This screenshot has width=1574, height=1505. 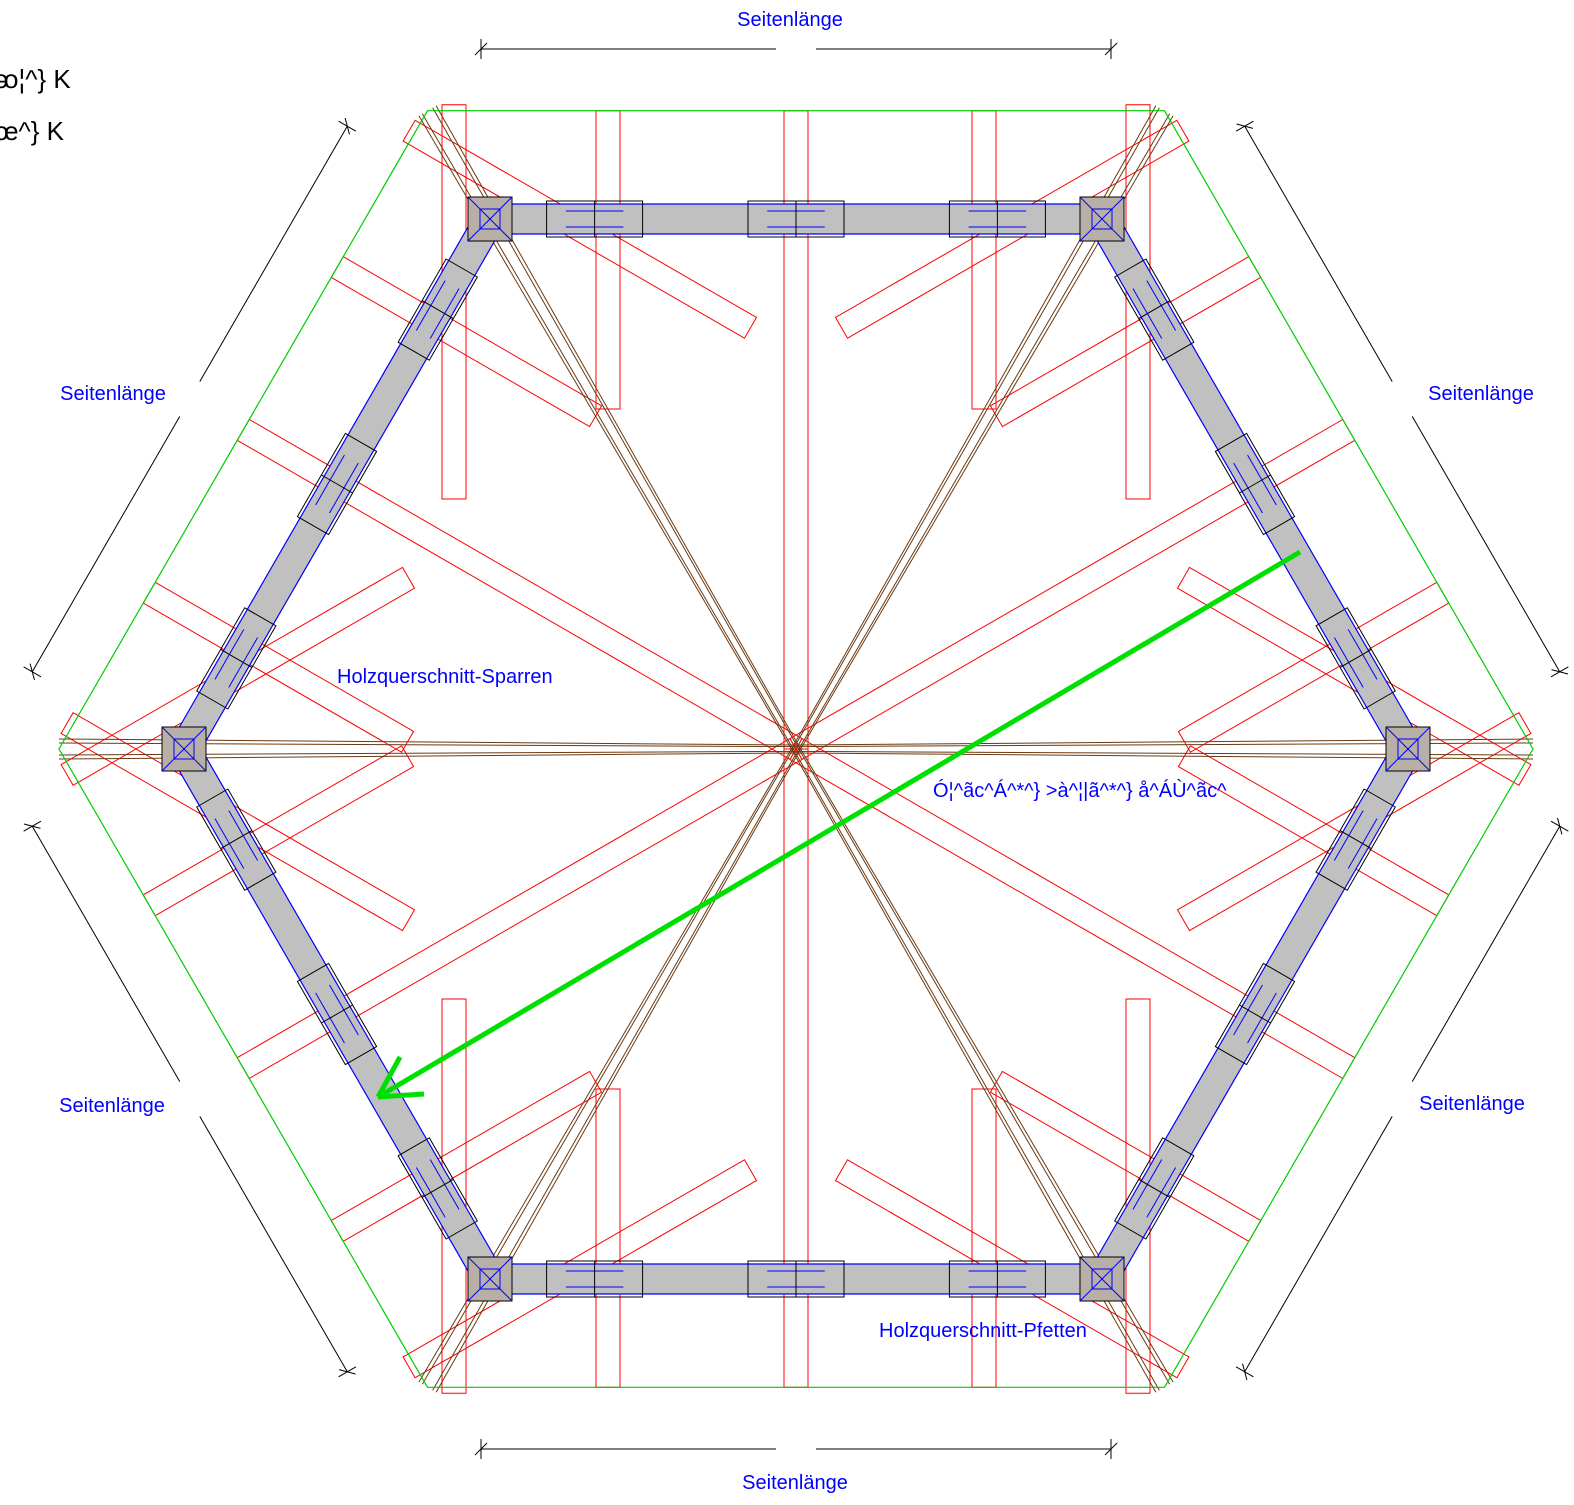 I want to click on side-length-label-upper-left: Seitenlänge, so click(x=113, y=394).